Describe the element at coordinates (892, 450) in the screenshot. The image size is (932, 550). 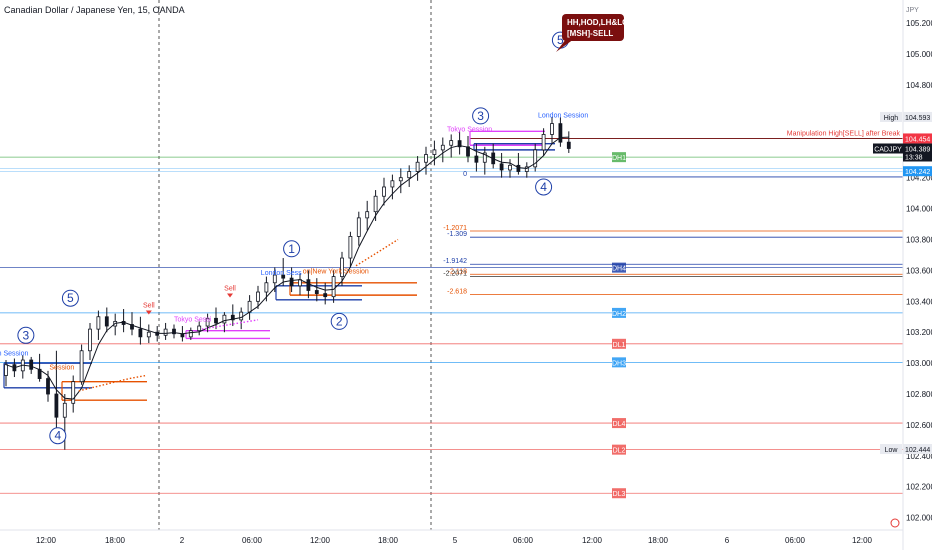
I see `badge-label: Low` at that location.